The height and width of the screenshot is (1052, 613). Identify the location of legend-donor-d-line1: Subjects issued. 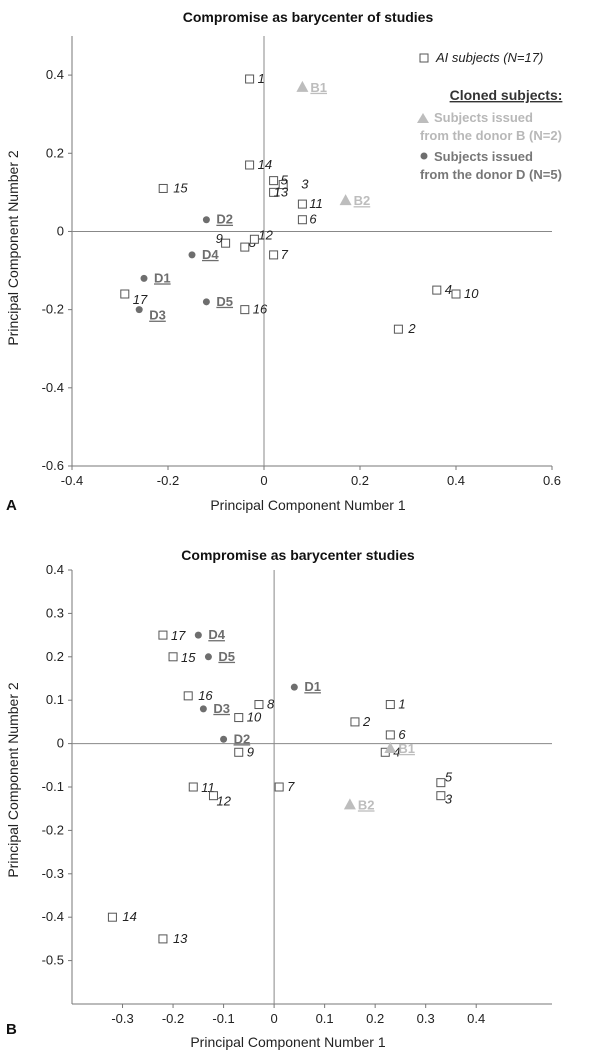
(483, 156).